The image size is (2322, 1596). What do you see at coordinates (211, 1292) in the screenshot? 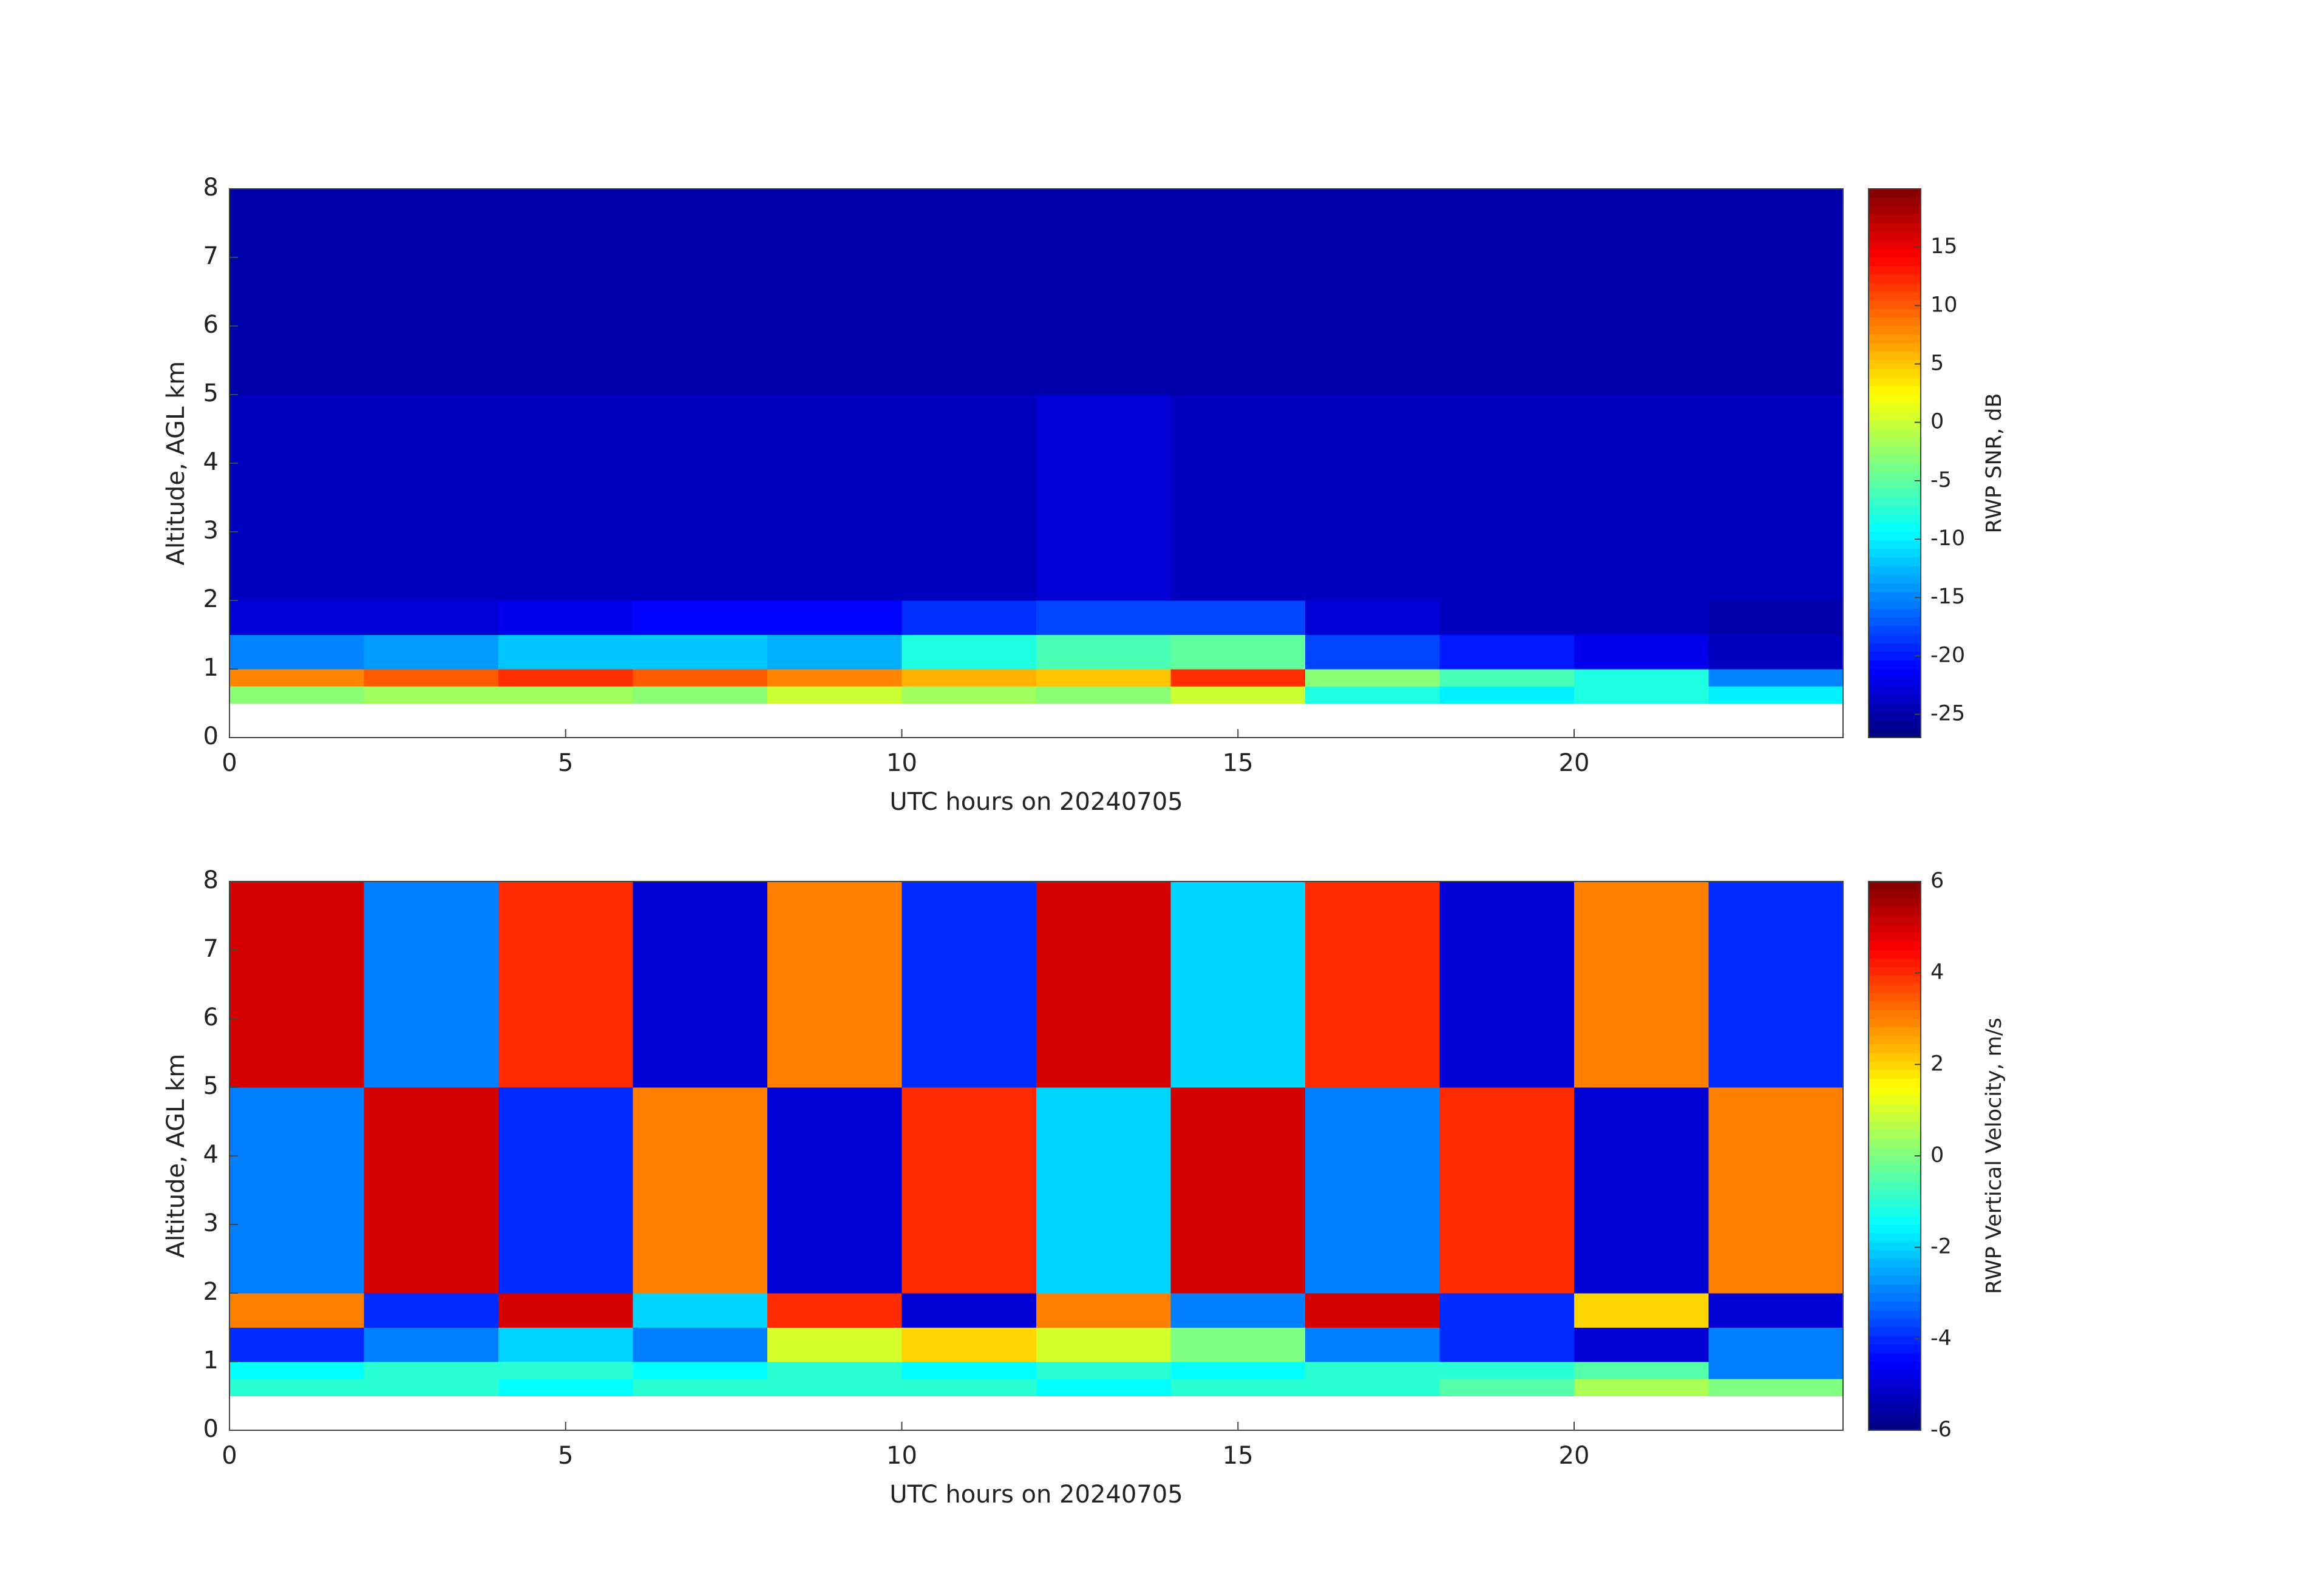
I see `y-tick-label: 2` at bounding box center [211, 1292].